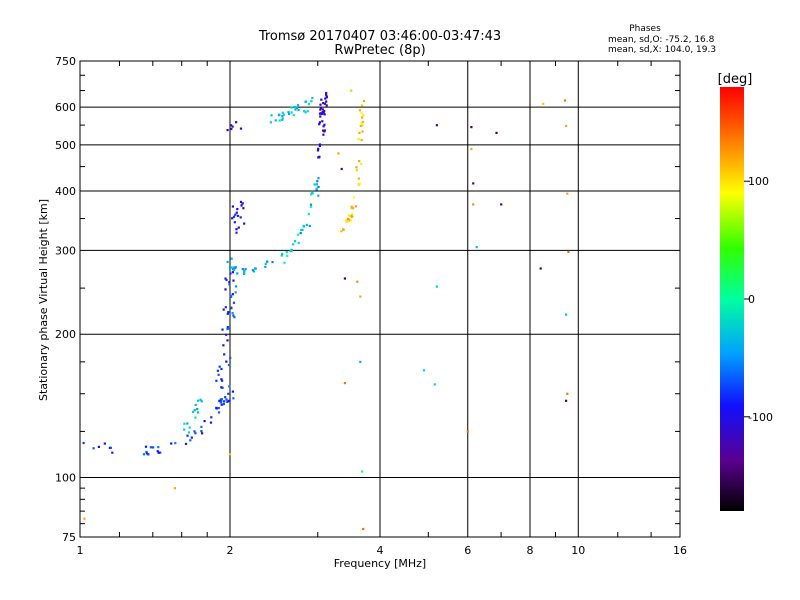  I want to click on x-tick-label: 4, so click(380, 550).